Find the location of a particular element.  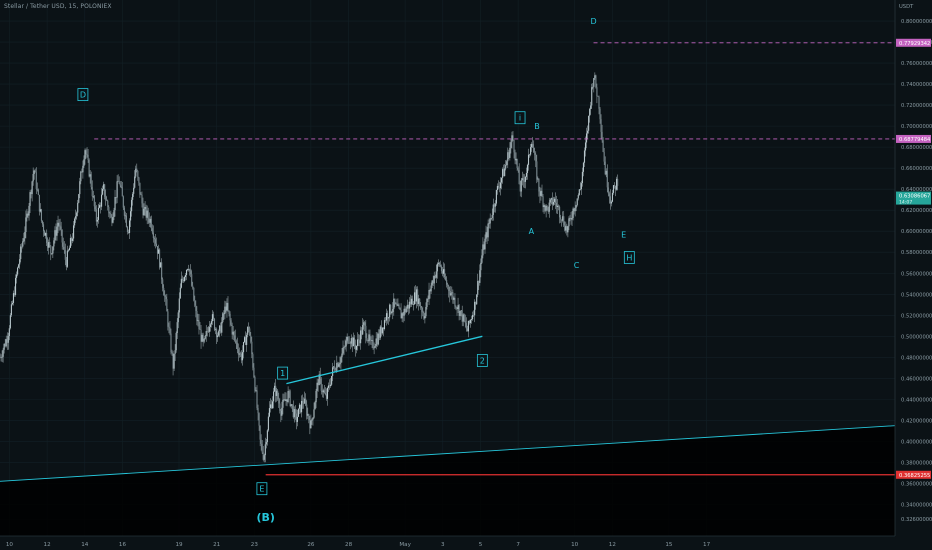

y-tick-label: 0.56000000 is located at coordinates (916, 274).